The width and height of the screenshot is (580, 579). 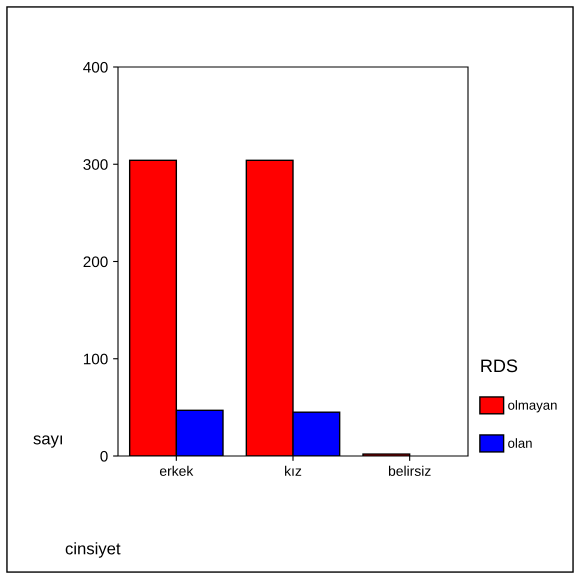 What do you see at coordinates (177, 471) in the screenshot?
I see `x-tick-label: erkek` at bounding box center [177, 471].